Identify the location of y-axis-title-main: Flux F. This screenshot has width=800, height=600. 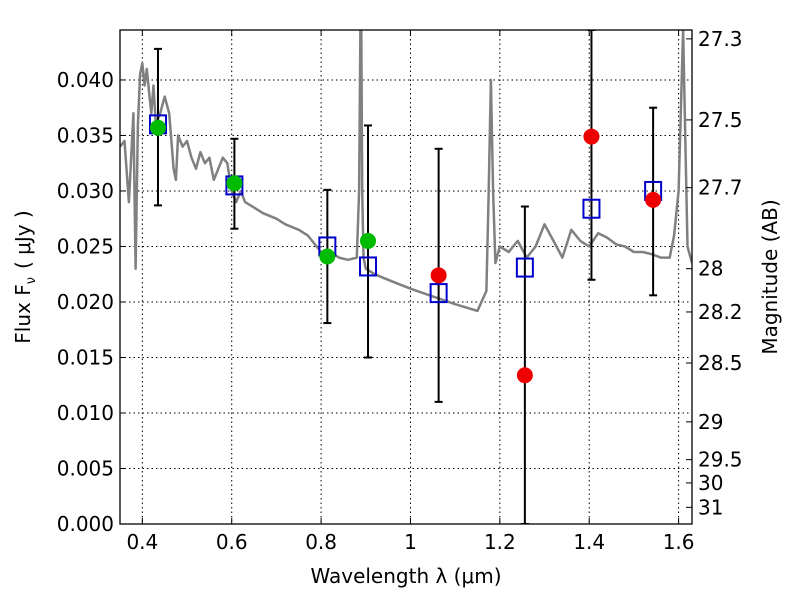
(23, 313).